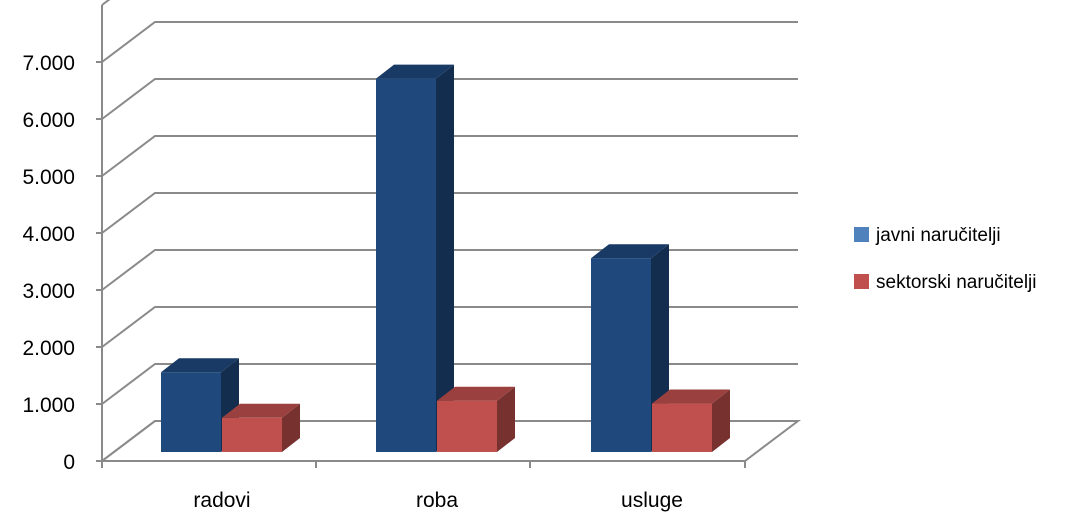 This screenshot has width=1075, height=516. What do you see at coordinates (945, 259) in the screenshot?
I see `legend: javni naručitelji sektorski naručitelji` at bounding box center [945, 259].